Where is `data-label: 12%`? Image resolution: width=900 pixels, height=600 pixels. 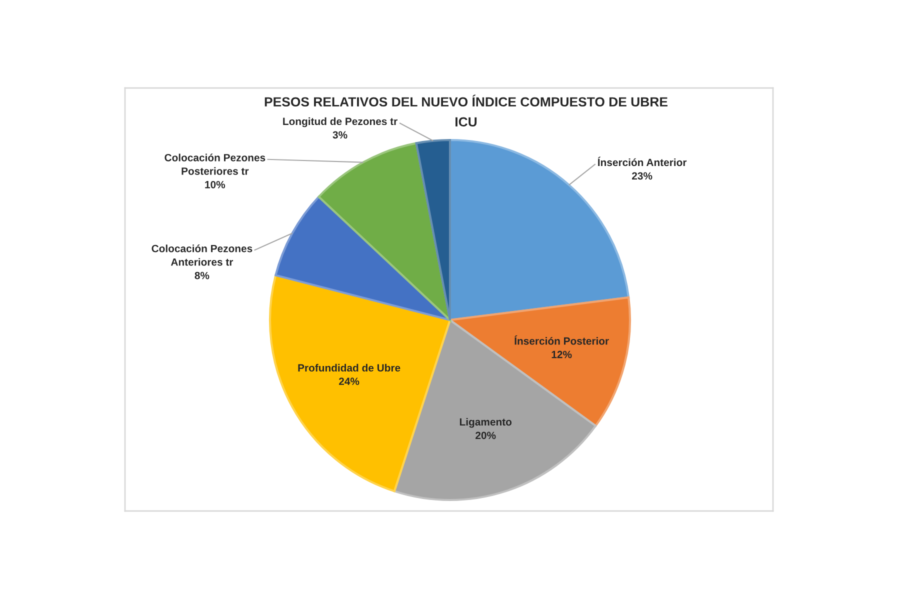
data-label: 12% is located at coordinates (562, 354).